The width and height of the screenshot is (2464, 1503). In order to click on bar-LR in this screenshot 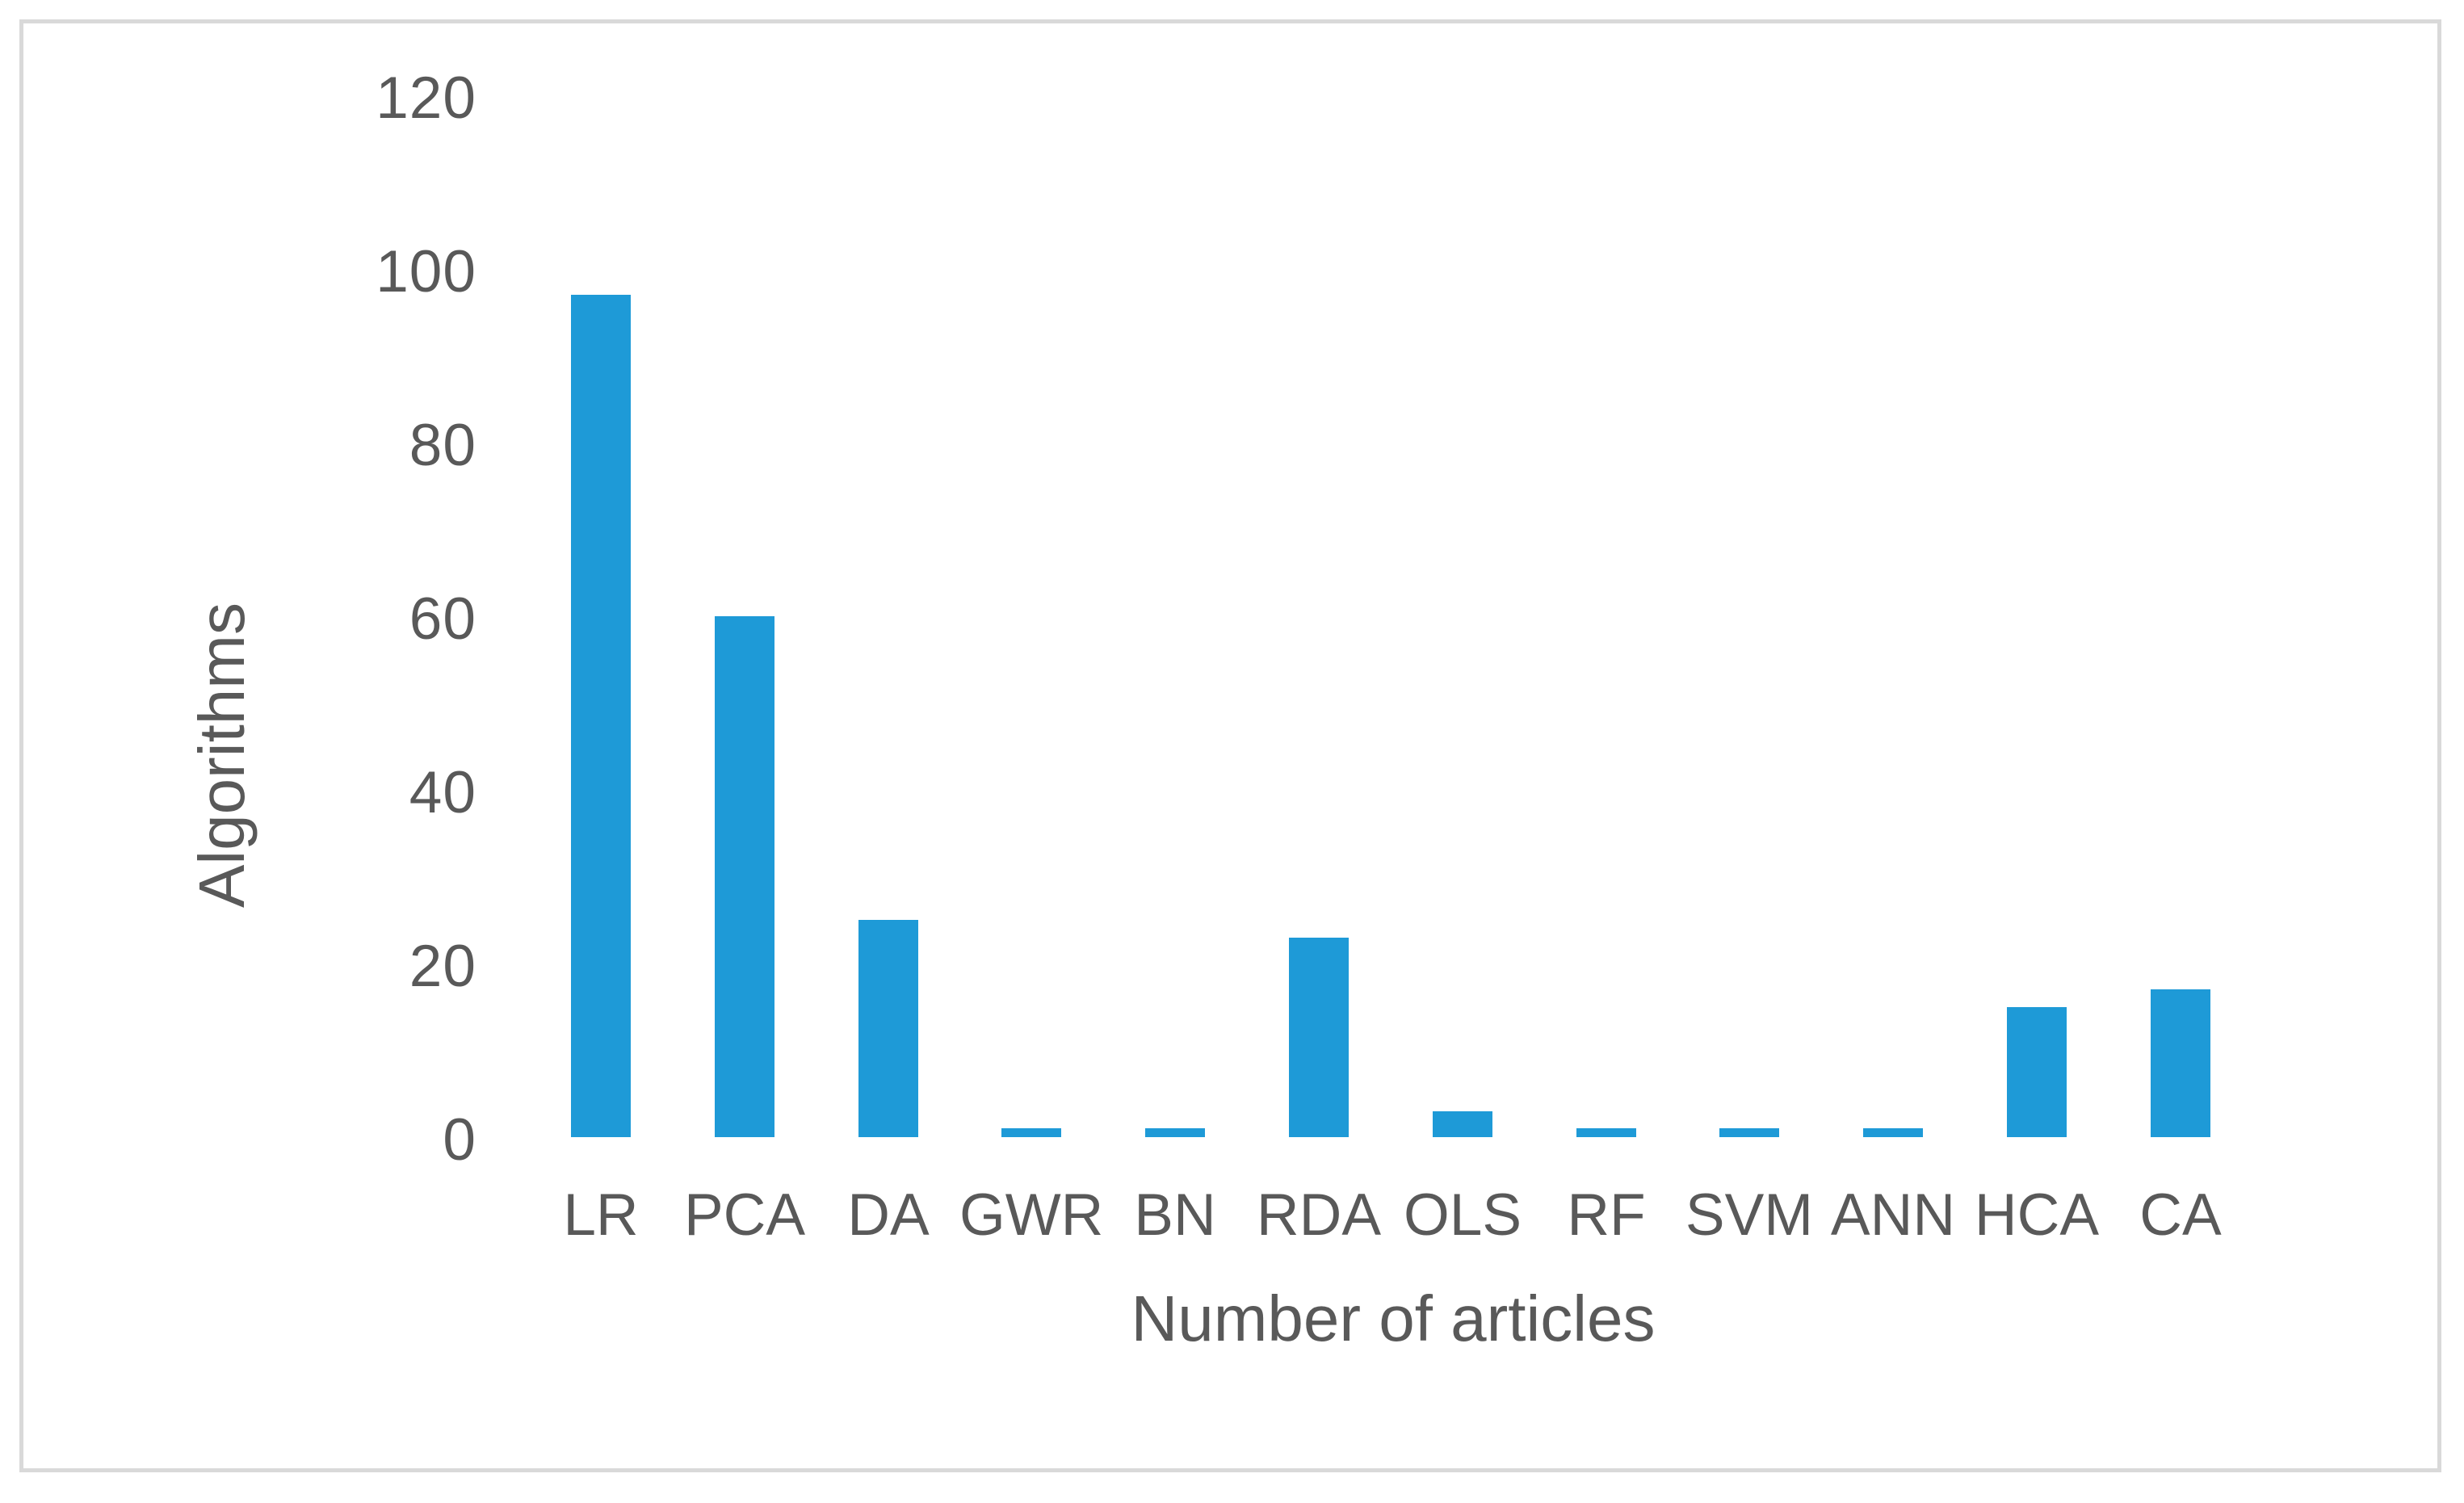, I will do `click(601, 716)`.